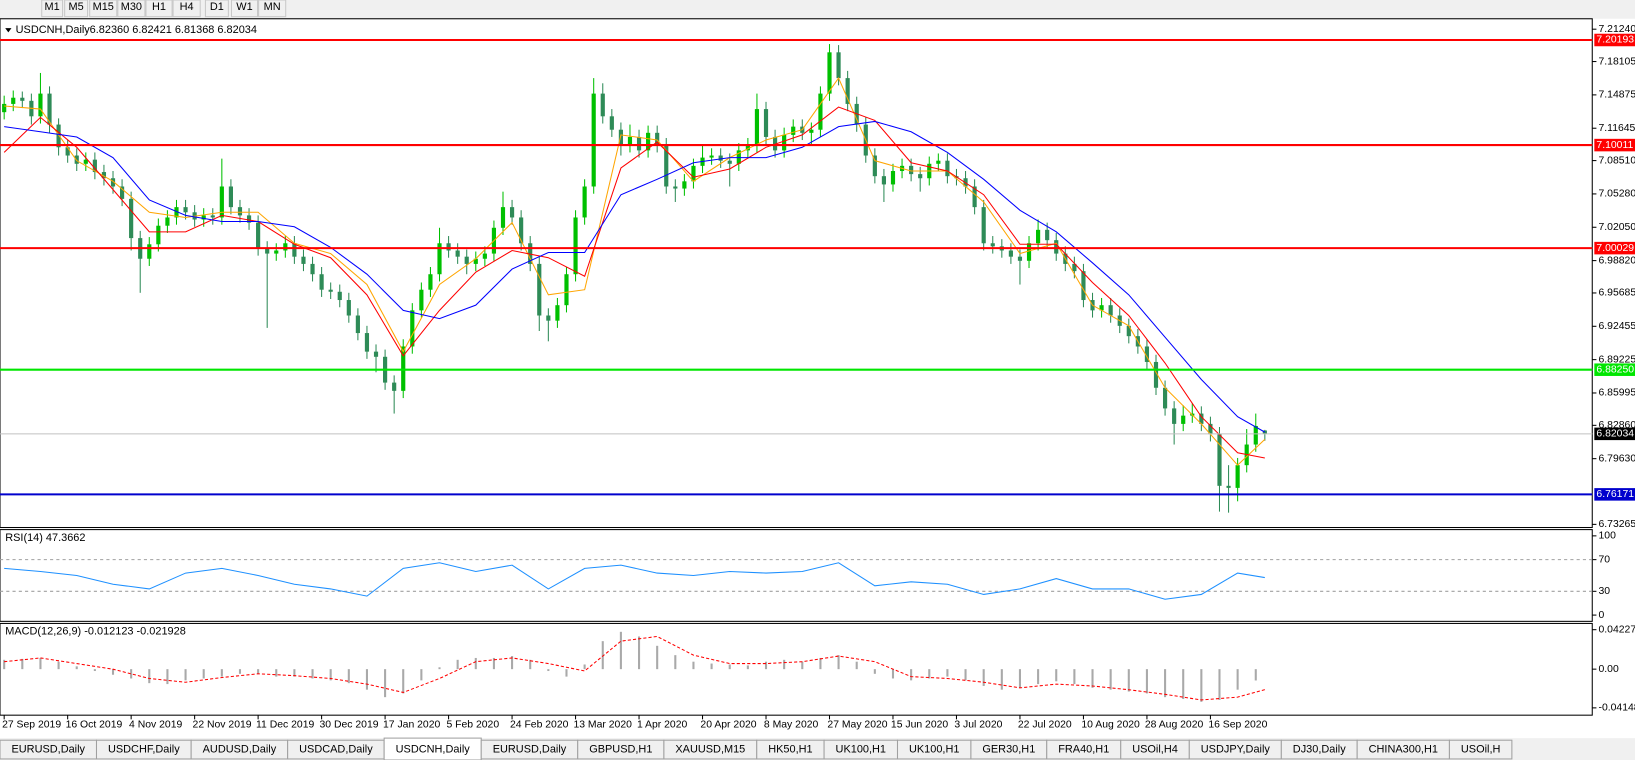  Describe the element at coordinates (1319, 749) in the screenshot. I see `tab-label: DJ30,Daily` at that location.